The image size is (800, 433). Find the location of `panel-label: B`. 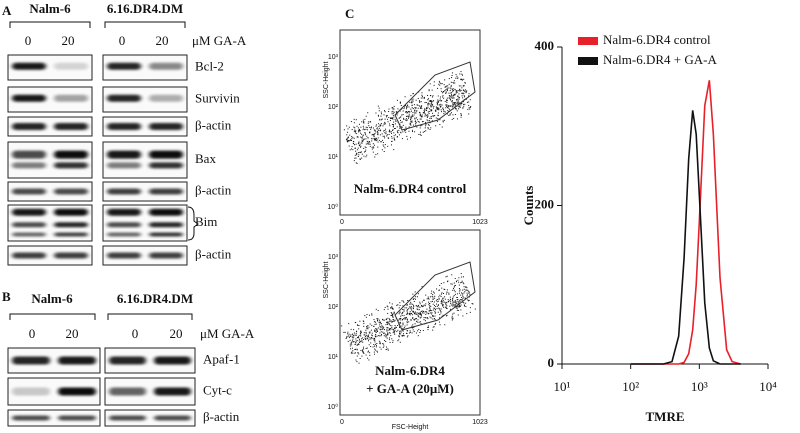

panel-label: B is located at coordinates (6, 296).